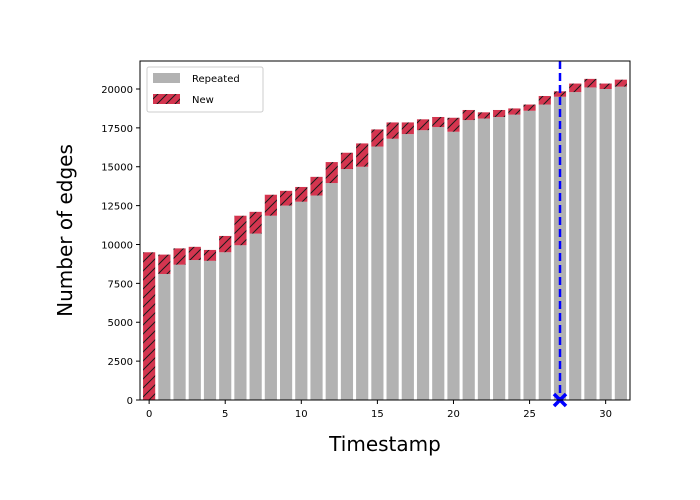 Image resolution: width=700 pixels, height=500 pixels. What do you see at coordinates (203, 100) in the screenshot?
I see `legend-label-new: New` at bounding box center [203, 100].